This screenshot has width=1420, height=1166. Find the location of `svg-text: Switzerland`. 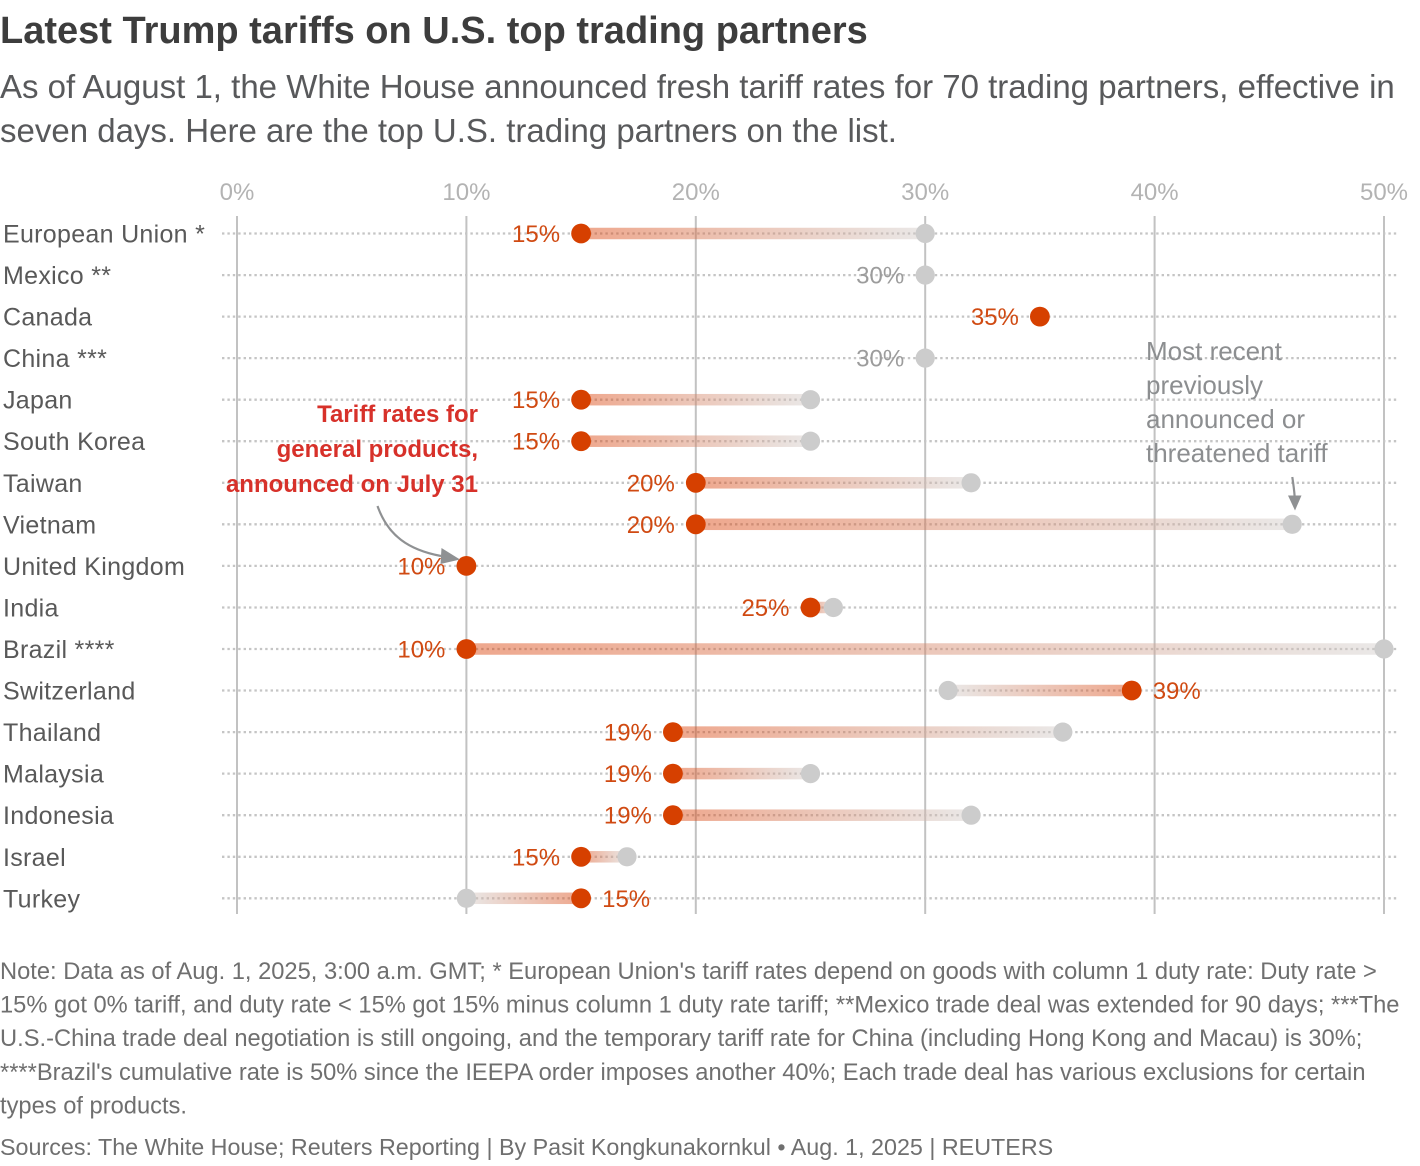

svg-text: Switzerland is located at coordinates (69, 692).